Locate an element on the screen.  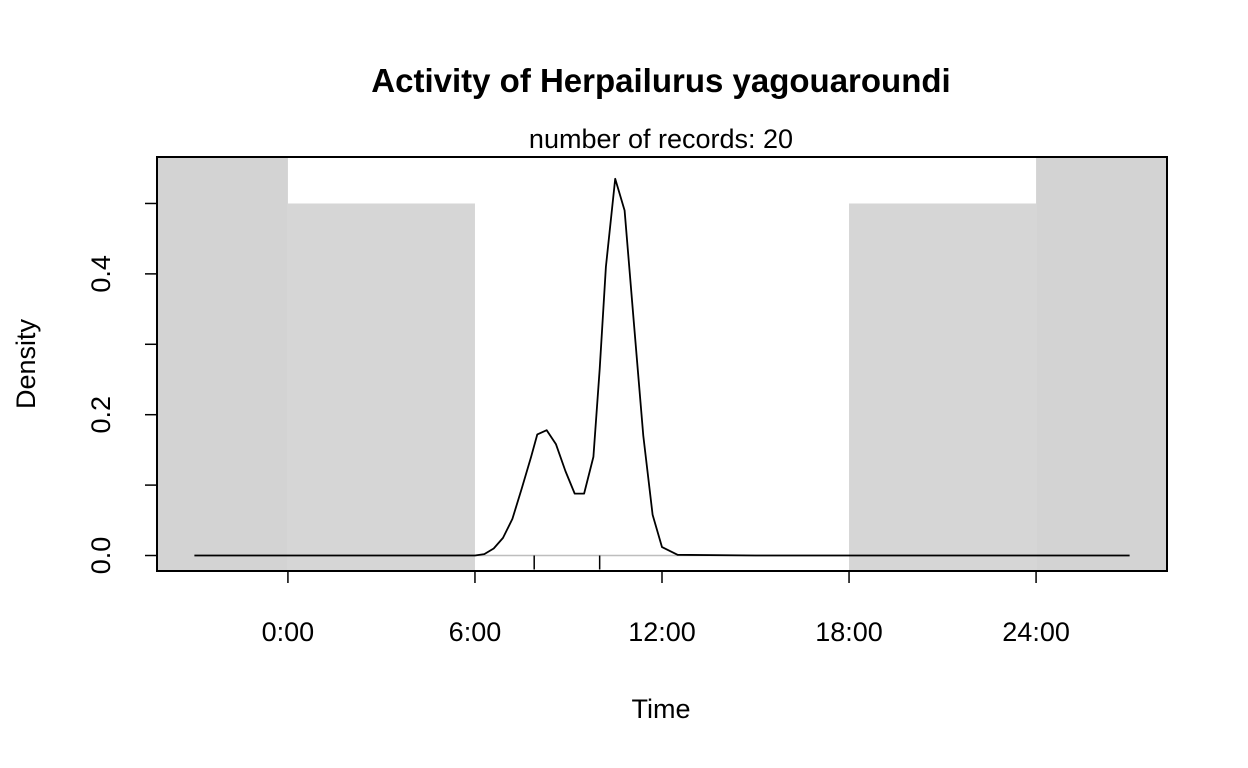
x-axis-label: Time is located at coordinates (661, 709).